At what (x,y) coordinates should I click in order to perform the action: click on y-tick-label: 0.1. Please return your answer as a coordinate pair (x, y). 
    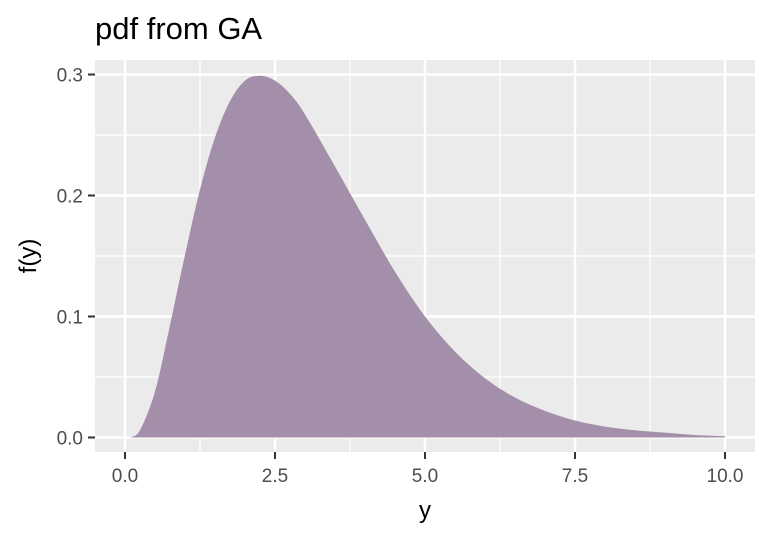
    Looking at the image, I should click on (70, 317).